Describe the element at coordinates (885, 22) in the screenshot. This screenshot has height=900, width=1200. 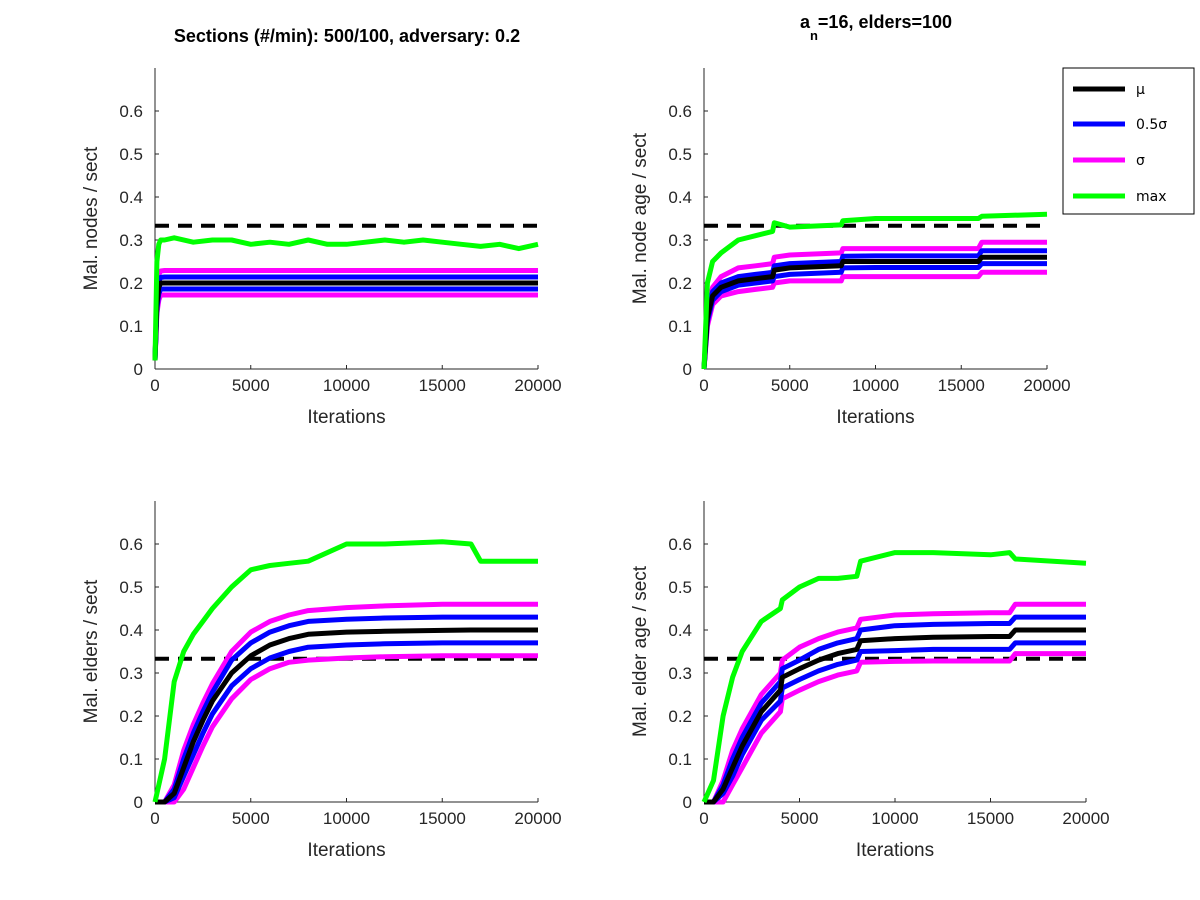
I see `title-right-rest: =16, elders=100` at that location.